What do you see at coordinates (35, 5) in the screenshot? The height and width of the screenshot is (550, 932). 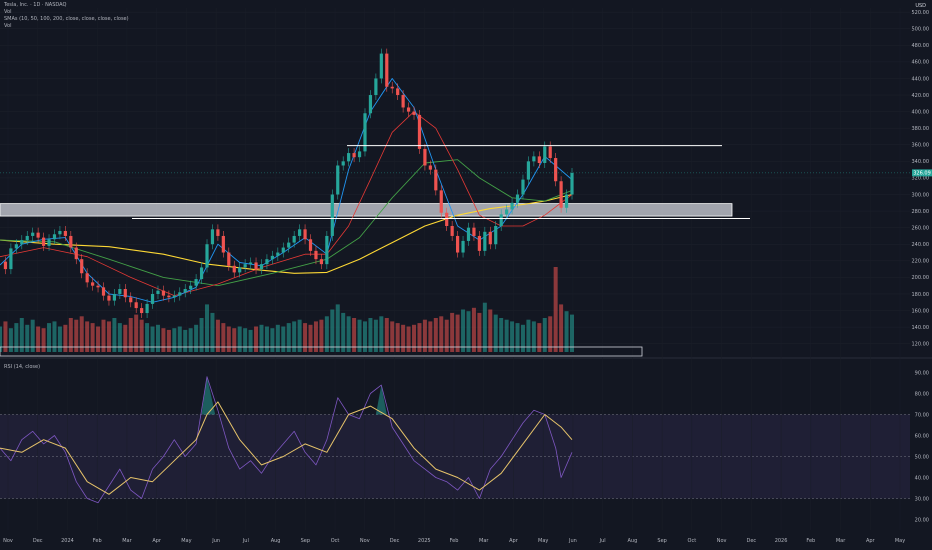 I see `symbol-title: Tesla, Inc. · 1D · NASDAQ` at bounding box center [35, 5].